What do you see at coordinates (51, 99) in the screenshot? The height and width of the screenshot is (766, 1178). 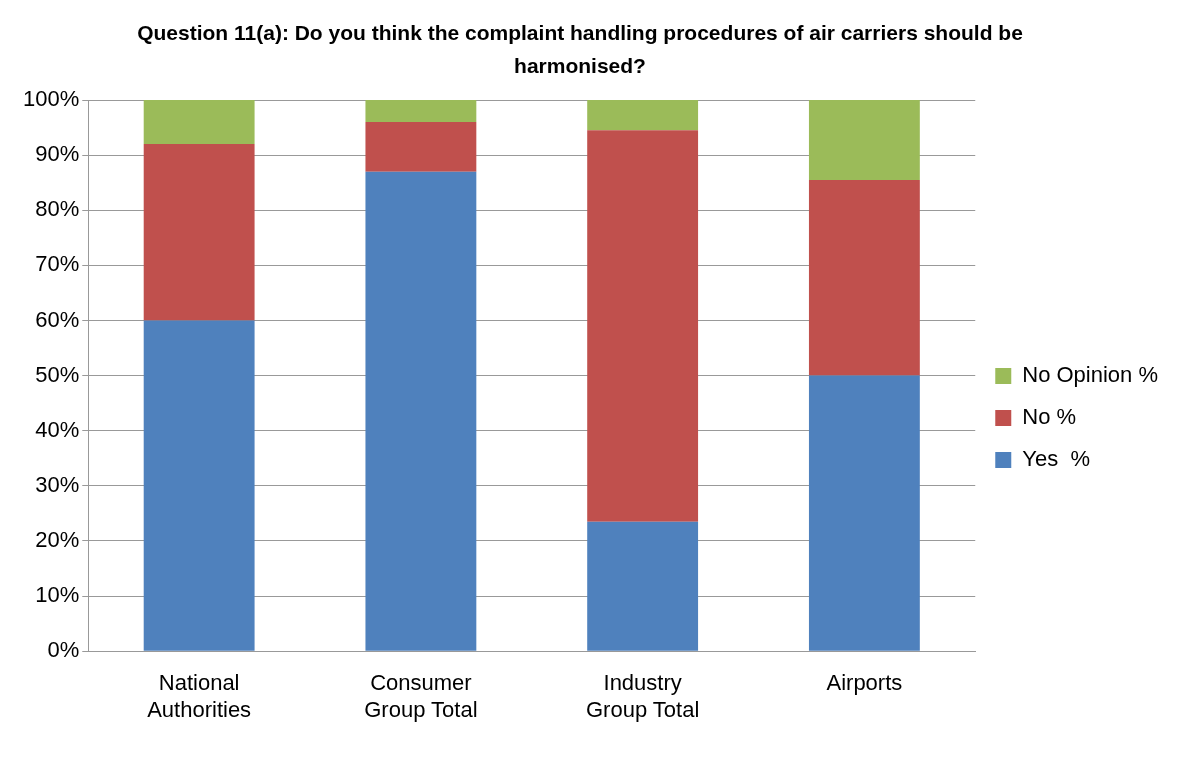 I see `y-tick-label: 100%` at bounding box center [51, 99].